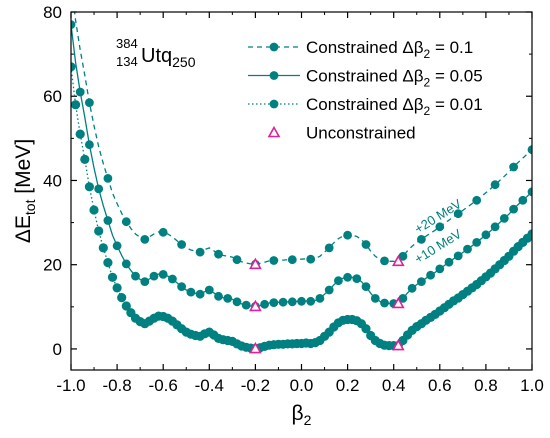 Image resolution: width=550 pixels, height=438 pixels. What do you see at coordinates (52, 265) in the screenshot?
I see `y-tick-label: 20` at bounding box center [52, 265].